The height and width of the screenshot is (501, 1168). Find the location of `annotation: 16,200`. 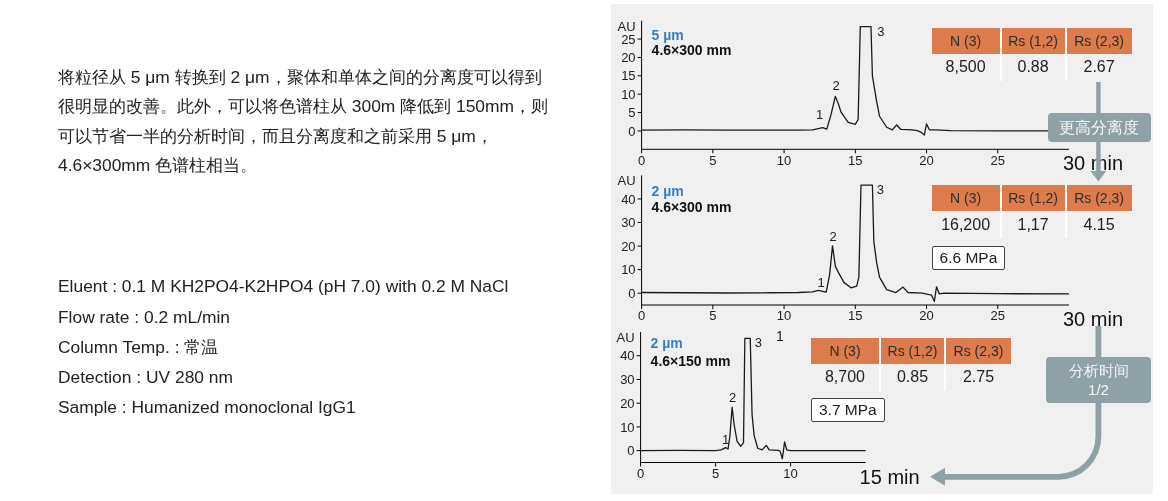

annotation: 16,200 is located at coordinates (966, 224).